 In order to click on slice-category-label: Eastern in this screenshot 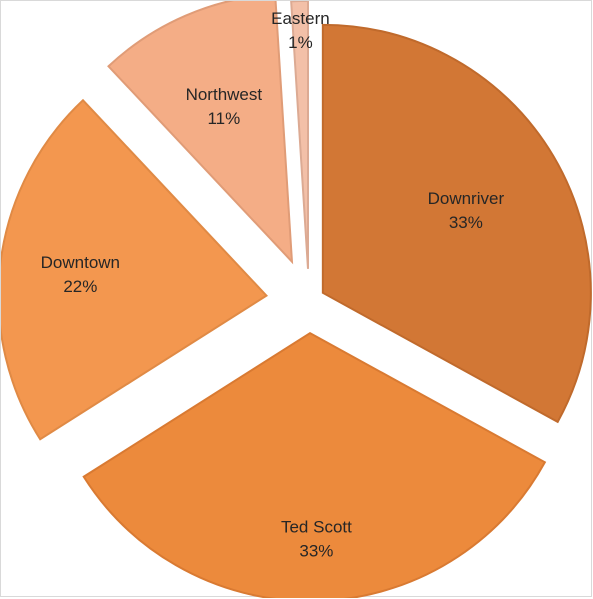, I will do `click(300, 18)`.